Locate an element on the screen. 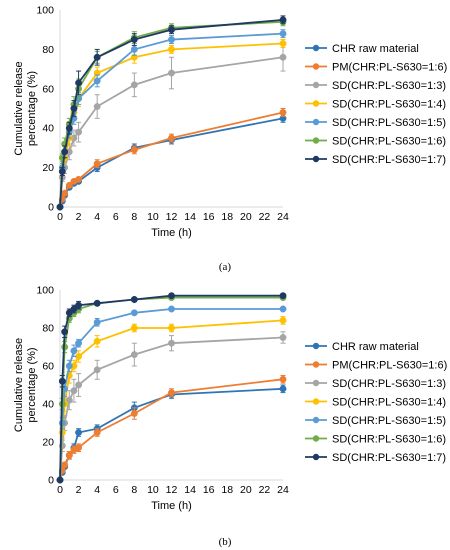  x-tick-label: 10 is located at coordinates (153, 490).